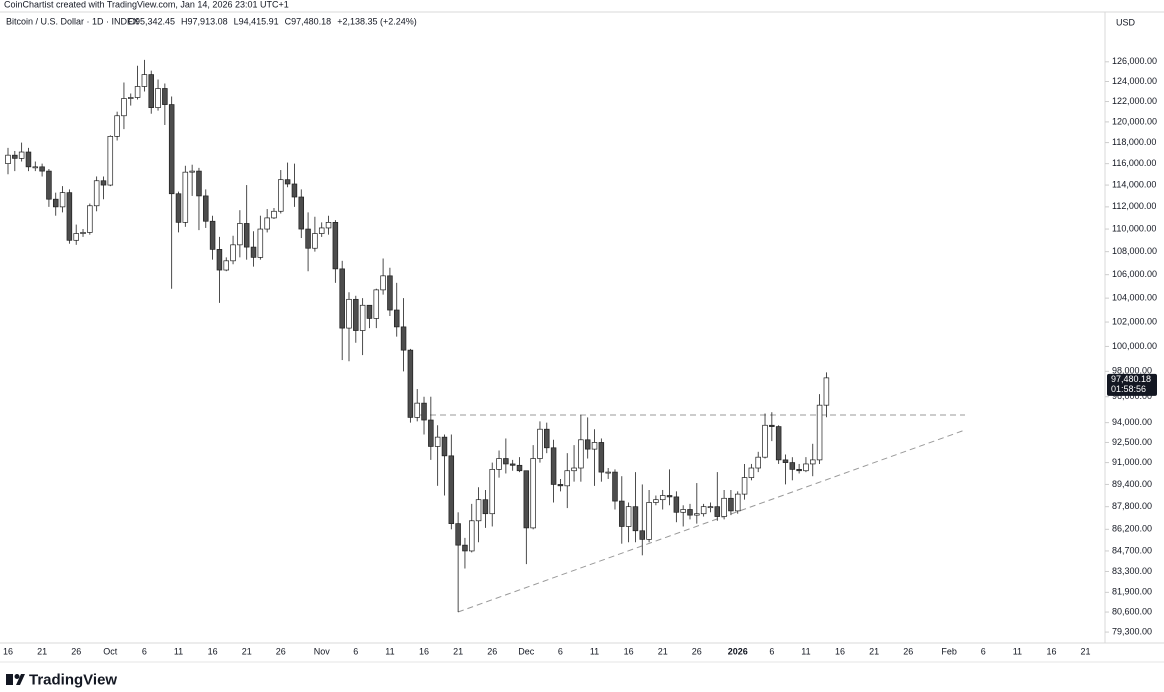 The width and height of the screenshot is (1164, 692). What do you see at coordinates (1134, 142) in the screenshot?
I see `y-tick-label: 118,000.00` at bounding box center [1134, 142].